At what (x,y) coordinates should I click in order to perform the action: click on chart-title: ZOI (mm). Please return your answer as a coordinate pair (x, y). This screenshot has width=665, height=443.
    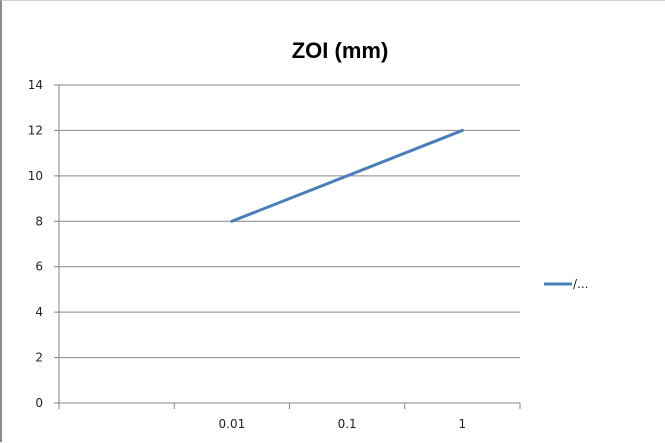
    Looking at the image, I should click on (340, 50).